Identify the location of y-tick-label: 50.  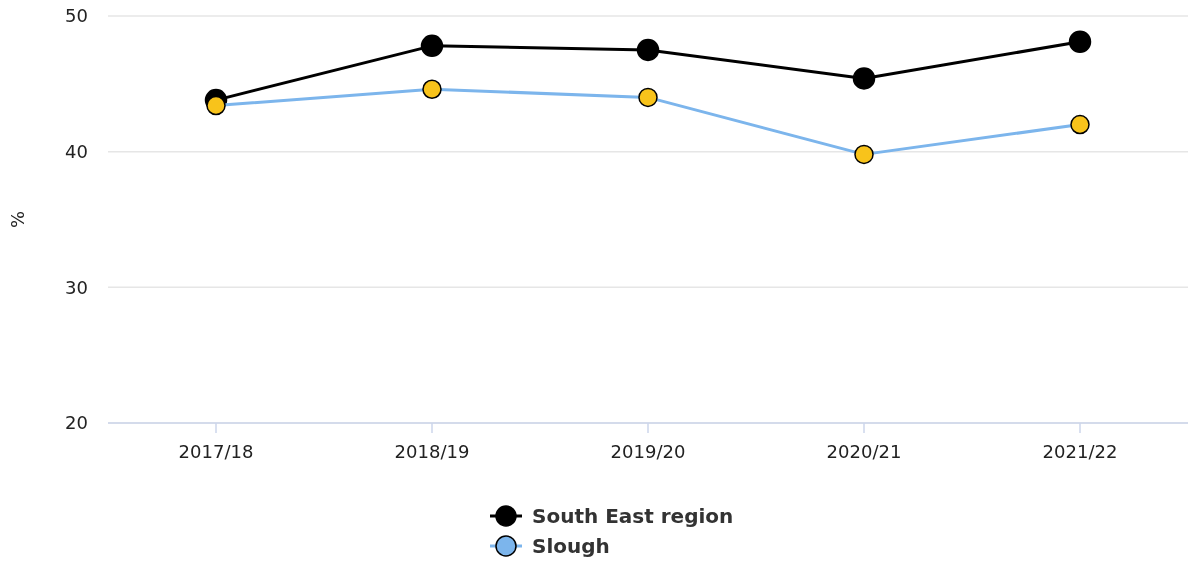
(76, 16).